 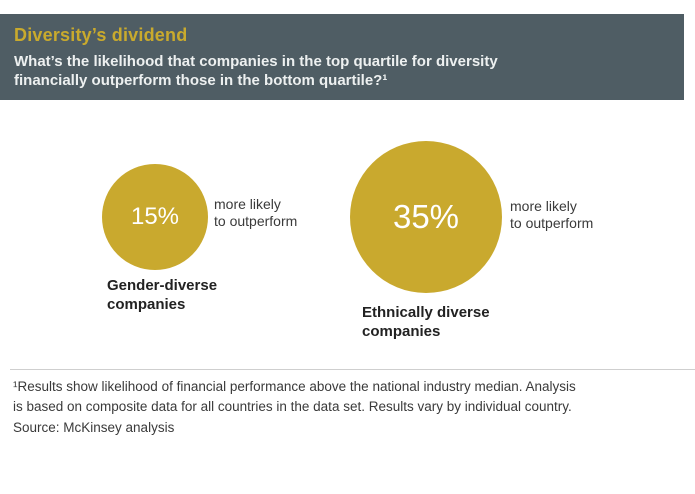 What do you see at coordinates (94, 427) in the screenshot?
I see `source-note: Source: McKinsey analysis` at bounding box center [94, 427].